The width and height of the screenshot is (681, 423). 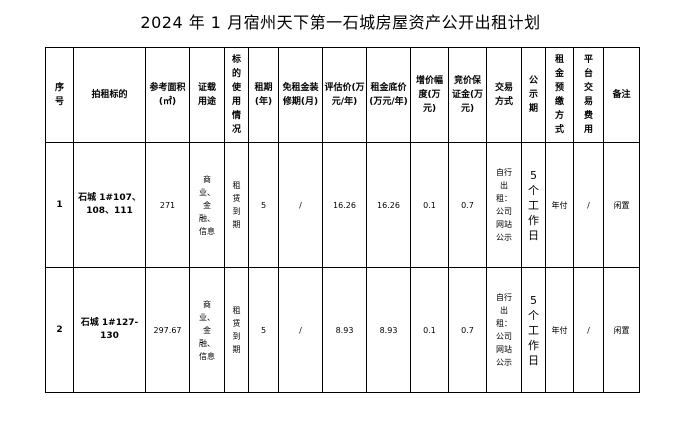 I want to click on header-target: 拍租标的, so click(x=109, y=95).